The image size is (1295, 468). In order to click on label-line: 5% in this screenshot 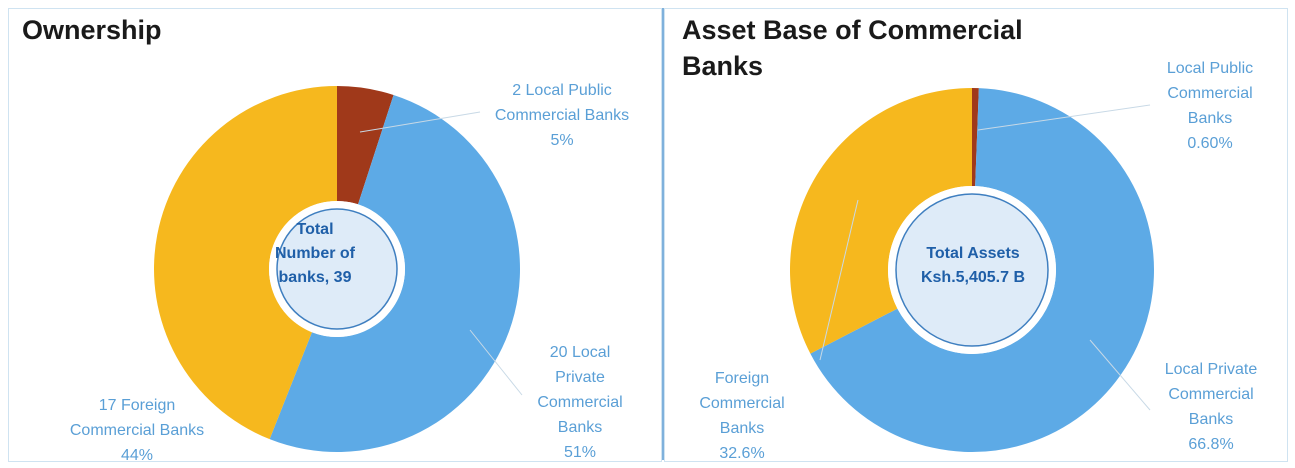, I will do `click(562, 140)`.